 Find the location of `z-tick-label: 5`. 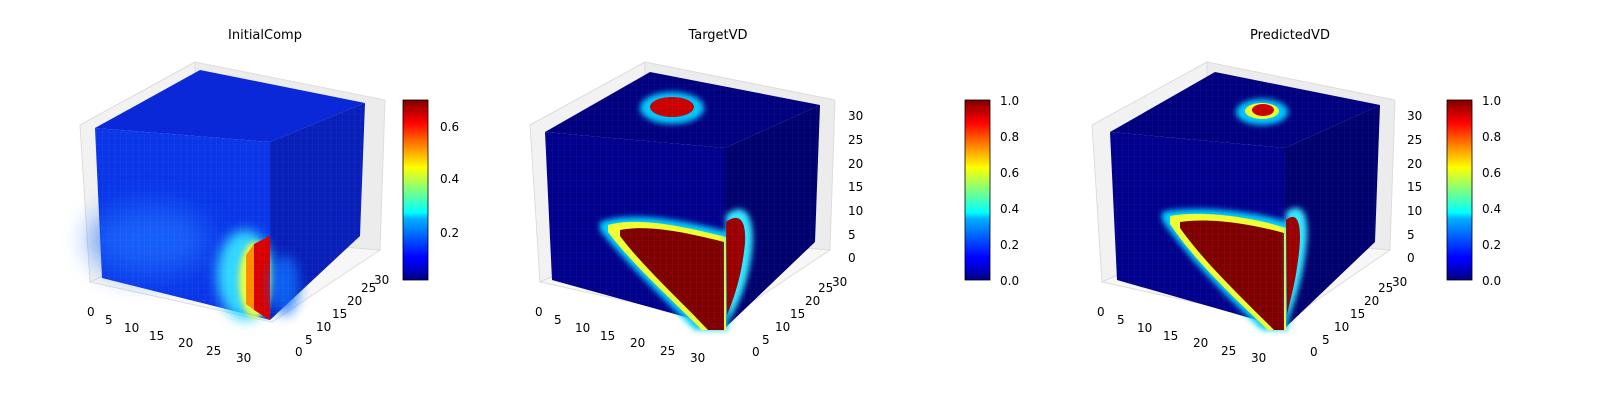

z-tick-label: 5 is located at coordinates (1411, 235).